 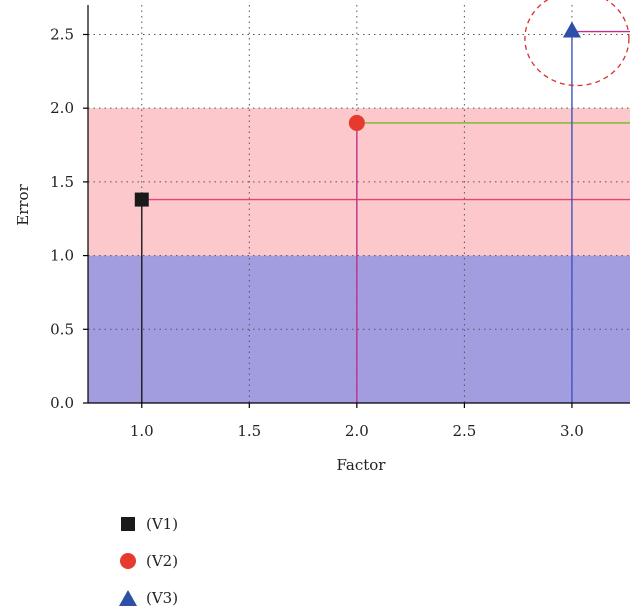 What do you see at coordinates (128, 598) in the screenshot?
I see `triangle-marker-icon` at bounding box center [128, 598].